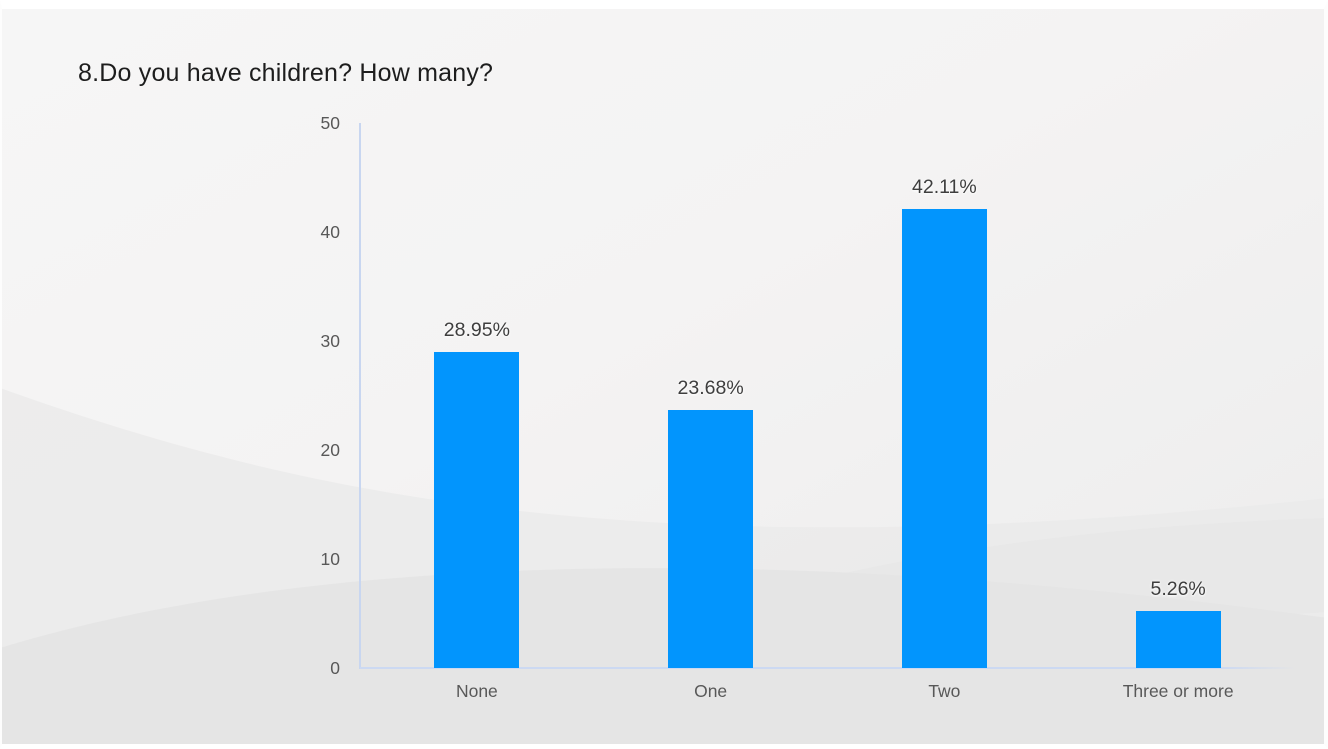  I want to click on x-axis-label: Two, so click(944, 691).